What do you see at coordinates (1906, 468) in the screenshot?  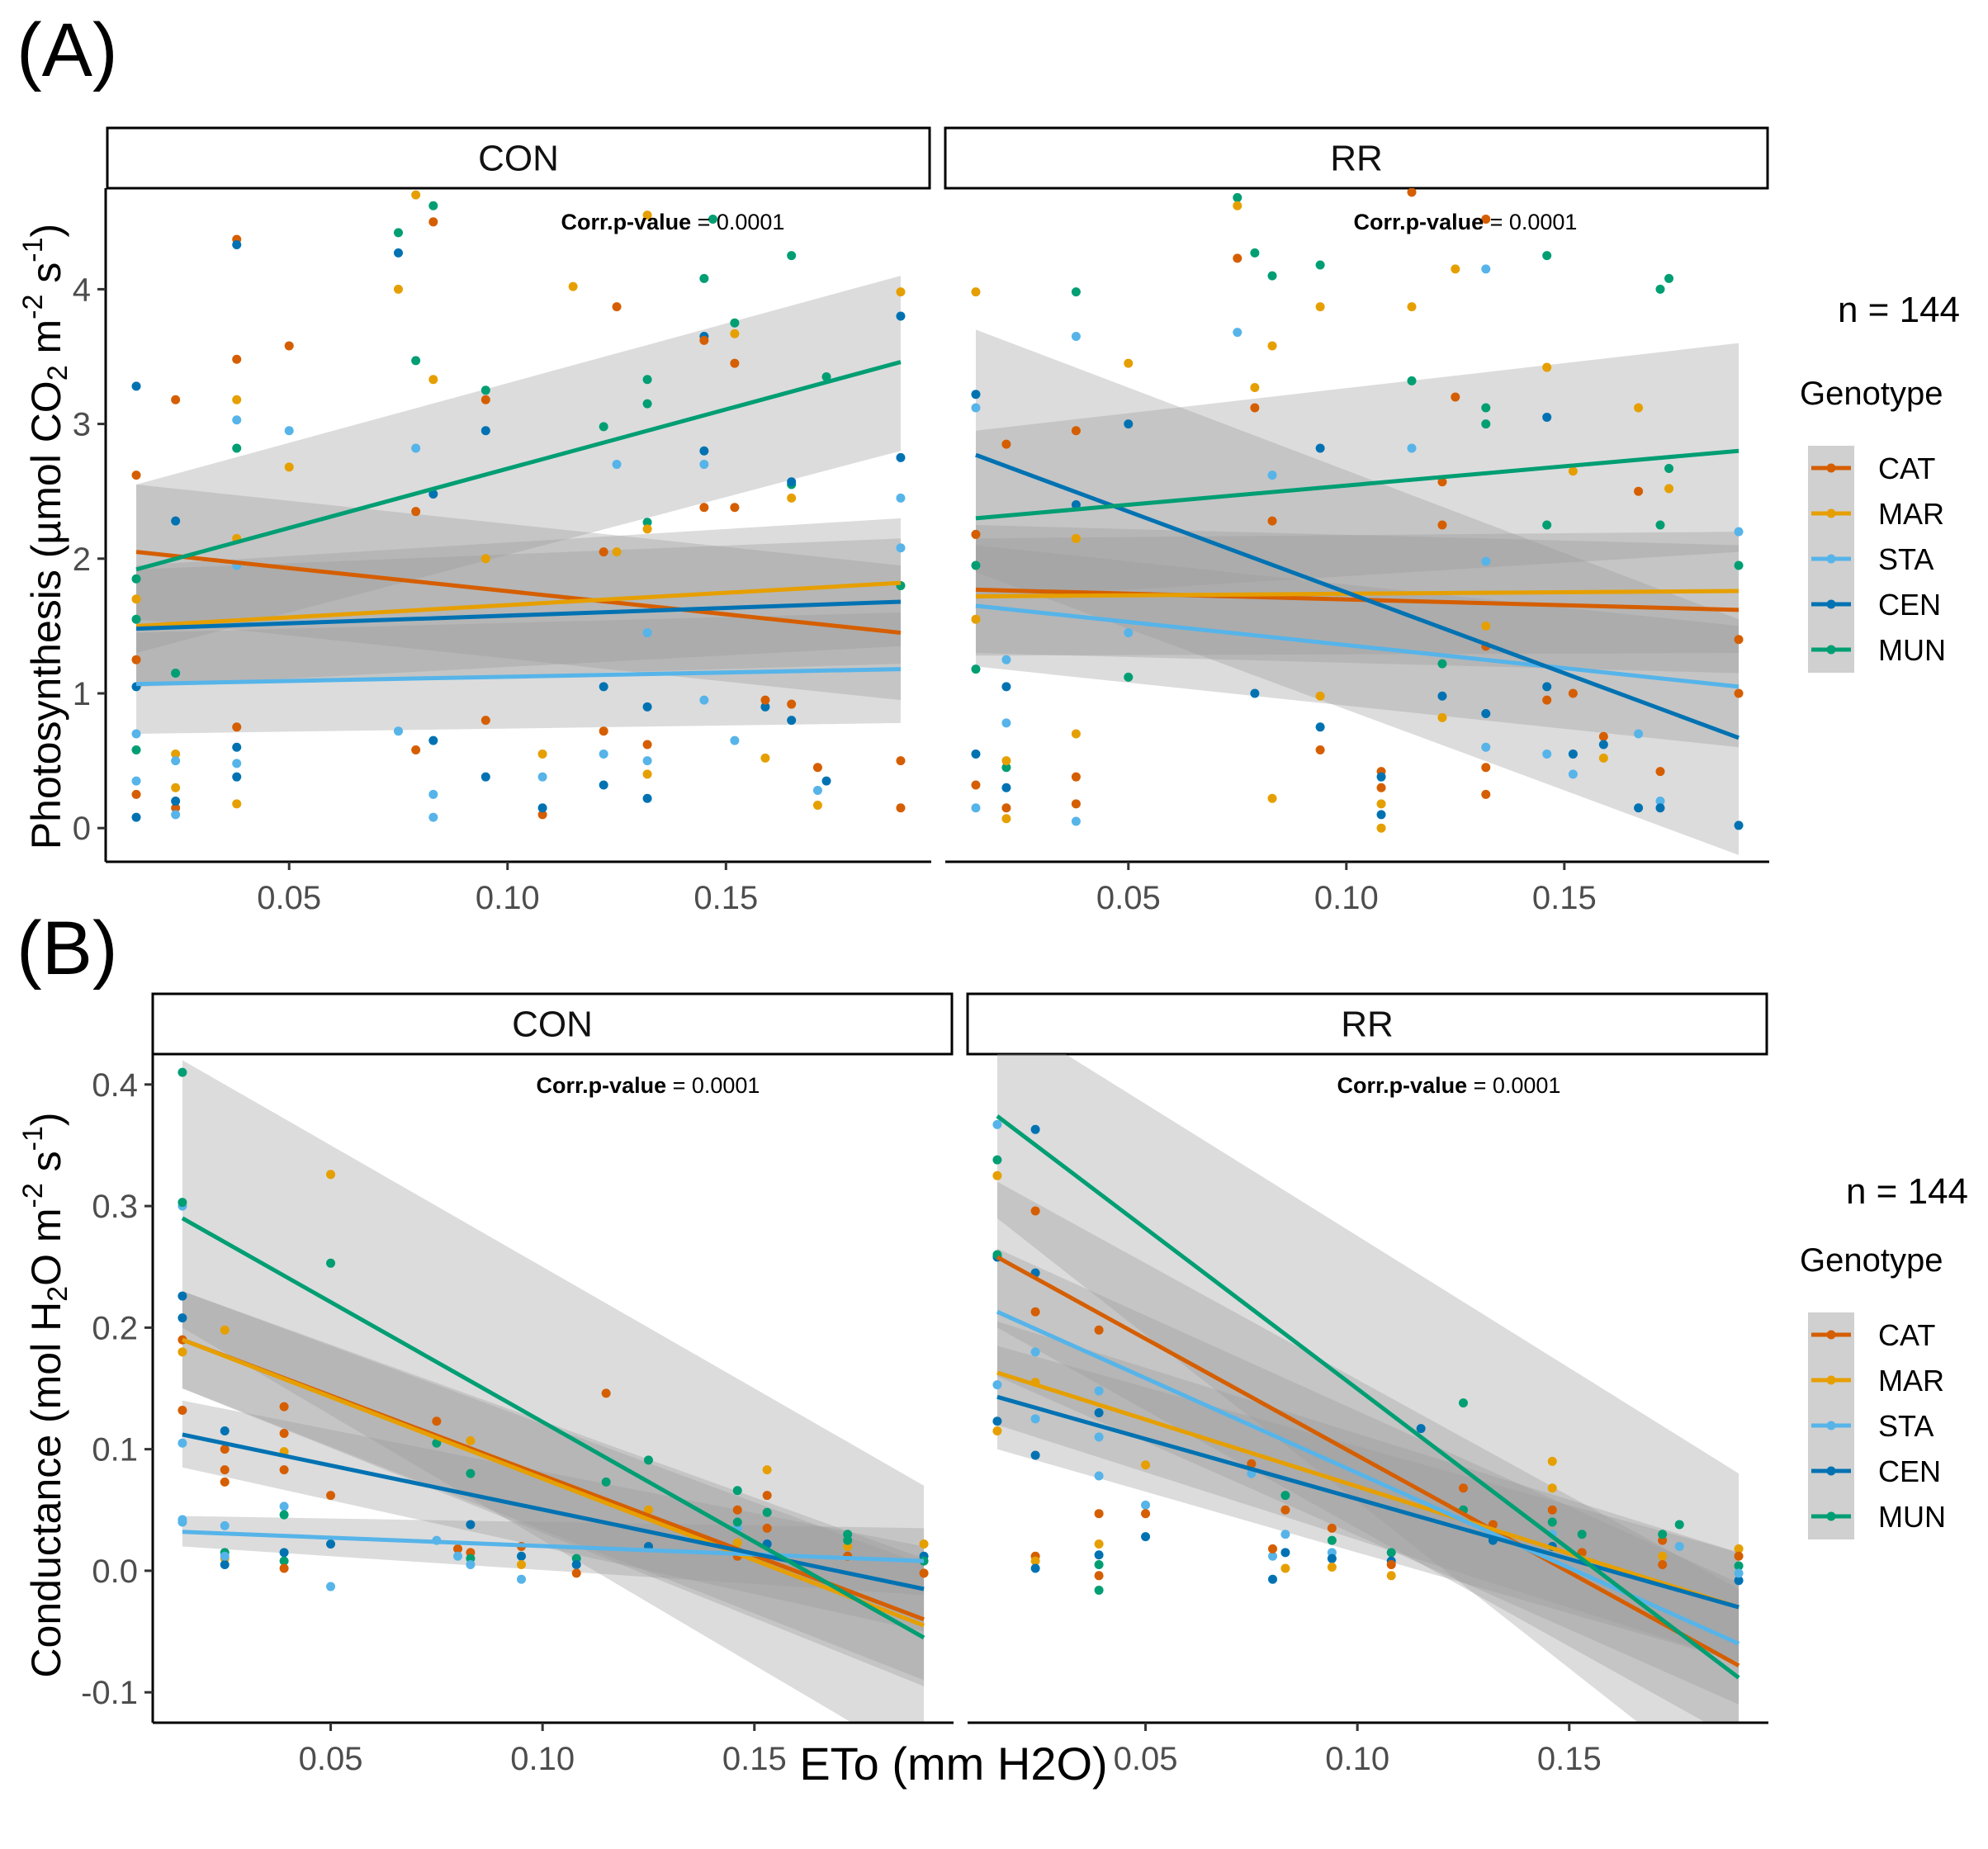 I see `legend-item-label: CAT` at bounding box center [1906, 468].